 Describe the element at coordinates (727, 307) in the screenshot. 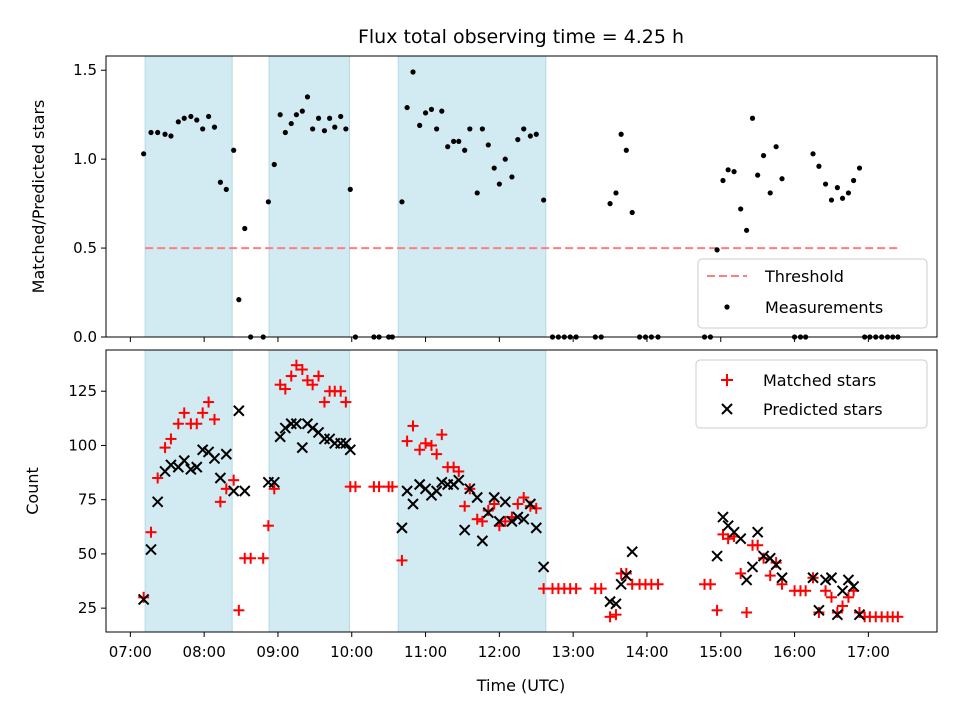

I see `legend-measurements-swatch` at that location.